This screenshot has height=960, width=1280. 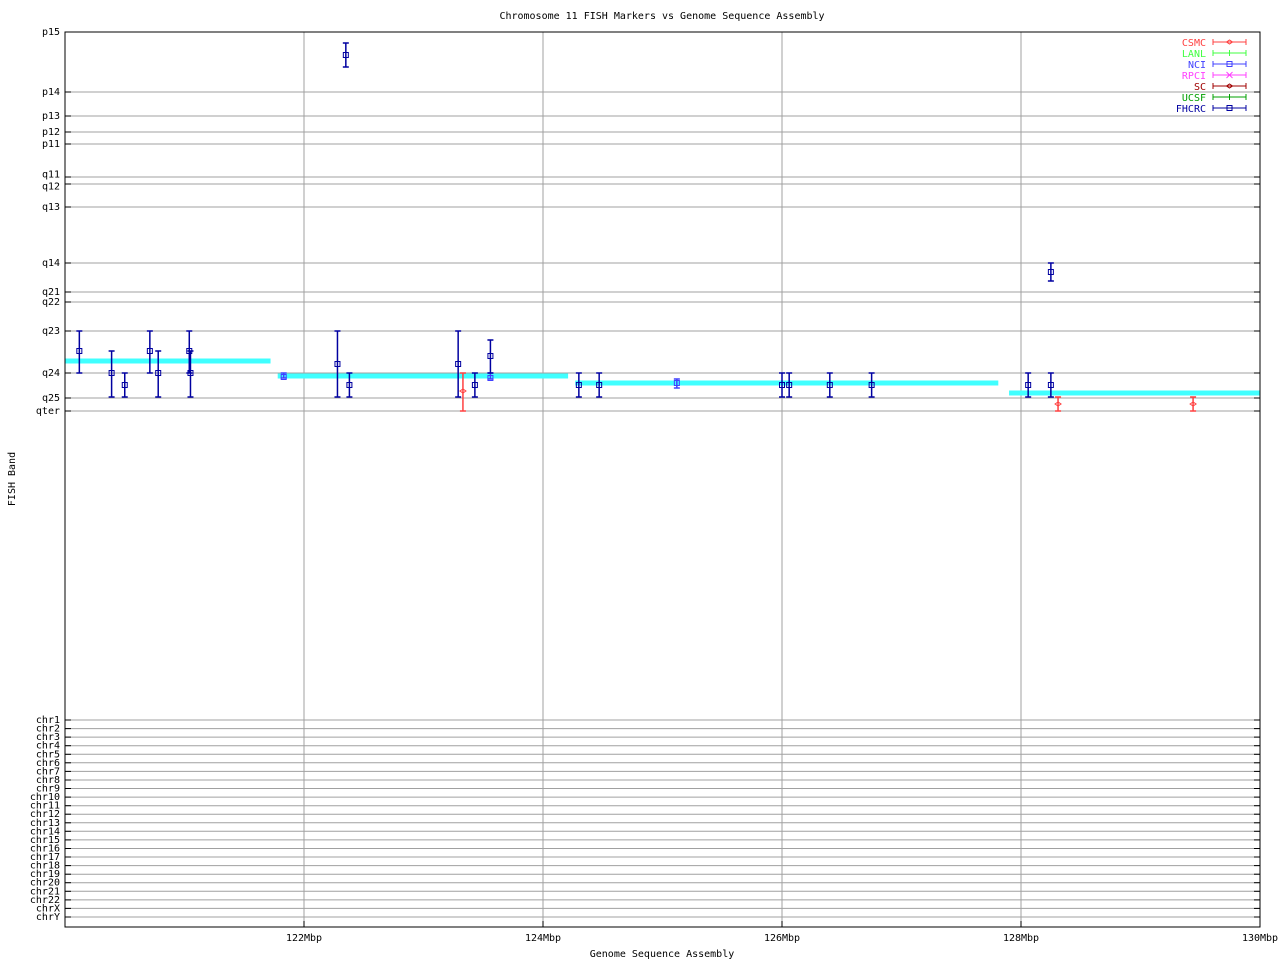 I want to click on y-tick-label: chr19, so click(x=45, y=874).